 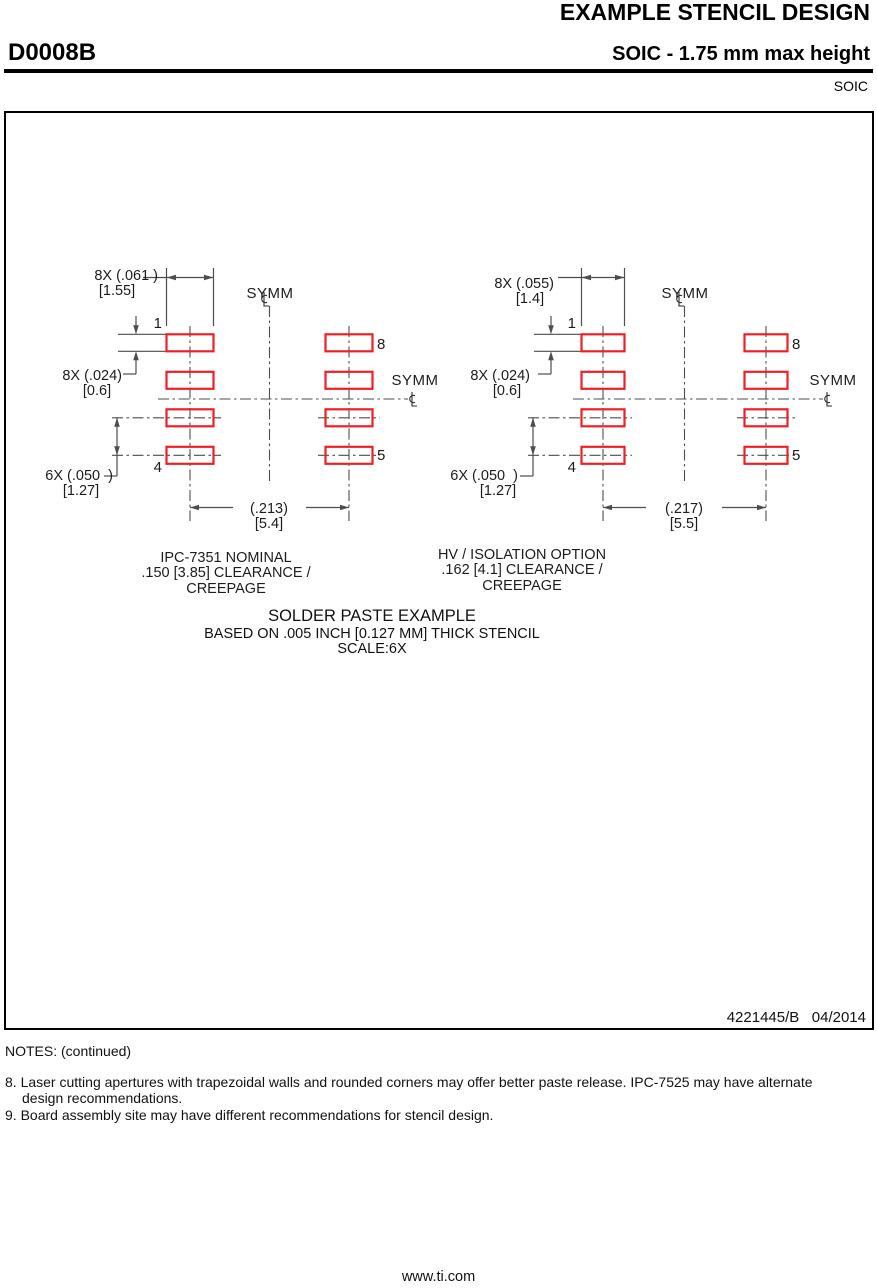 I want to click on dim-pad-width-mm: [1.4], so click(x=530, y=299).